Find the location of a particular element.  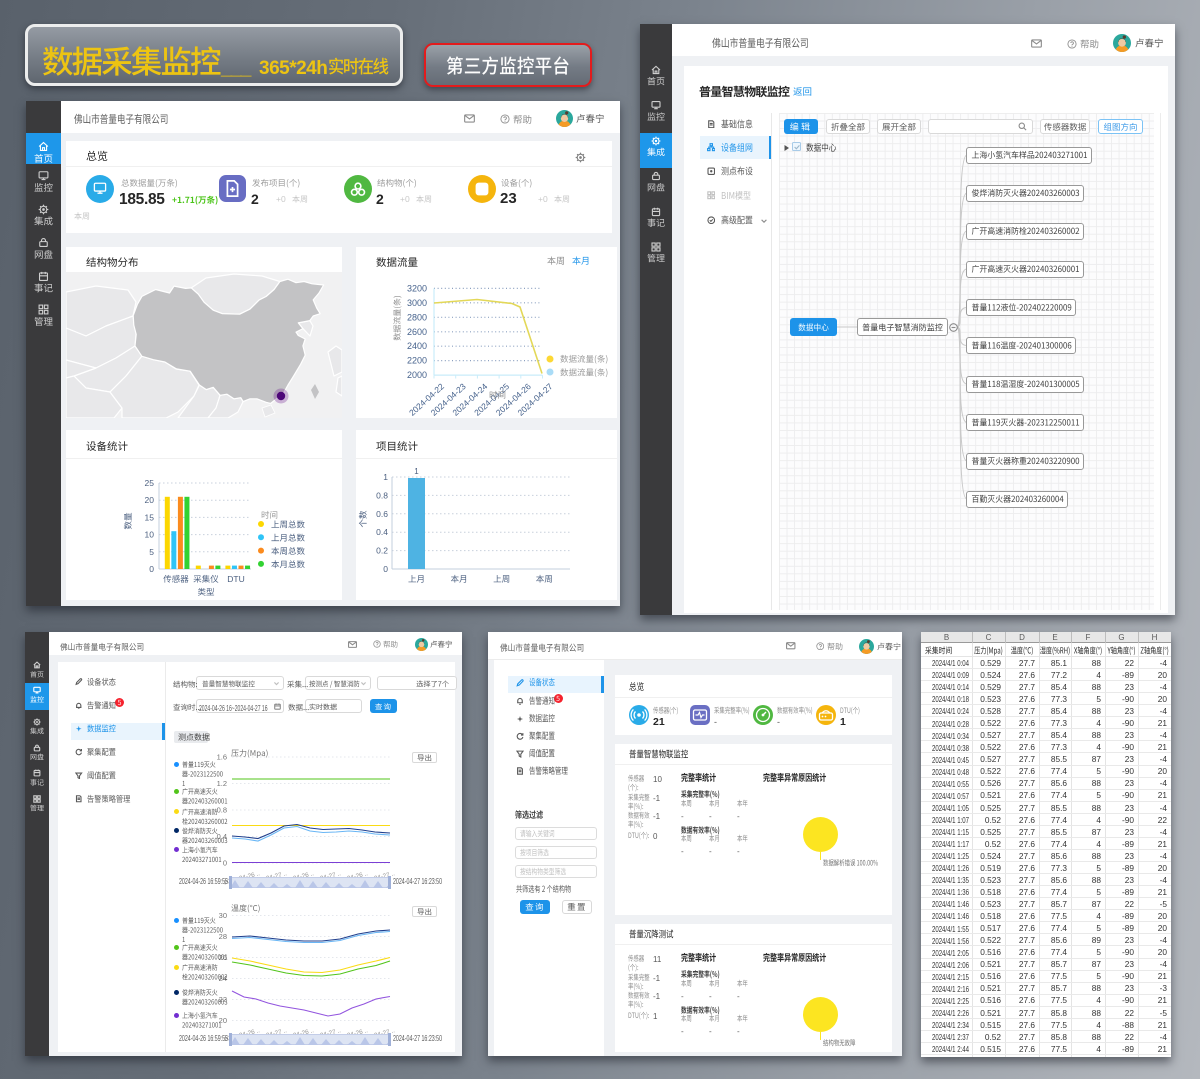

svg-text: 15 is located at coordinates (150, 517).